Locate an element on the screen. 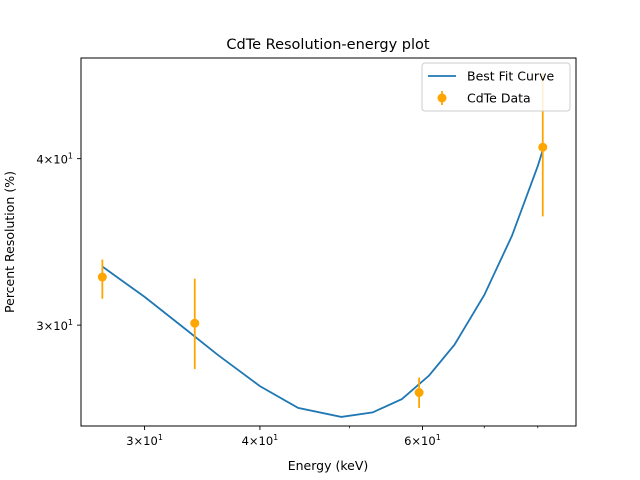 The height and width of the screenshot is (480, 640). x-tick-label-30: 3×101 is located at coordinates (144, 440).